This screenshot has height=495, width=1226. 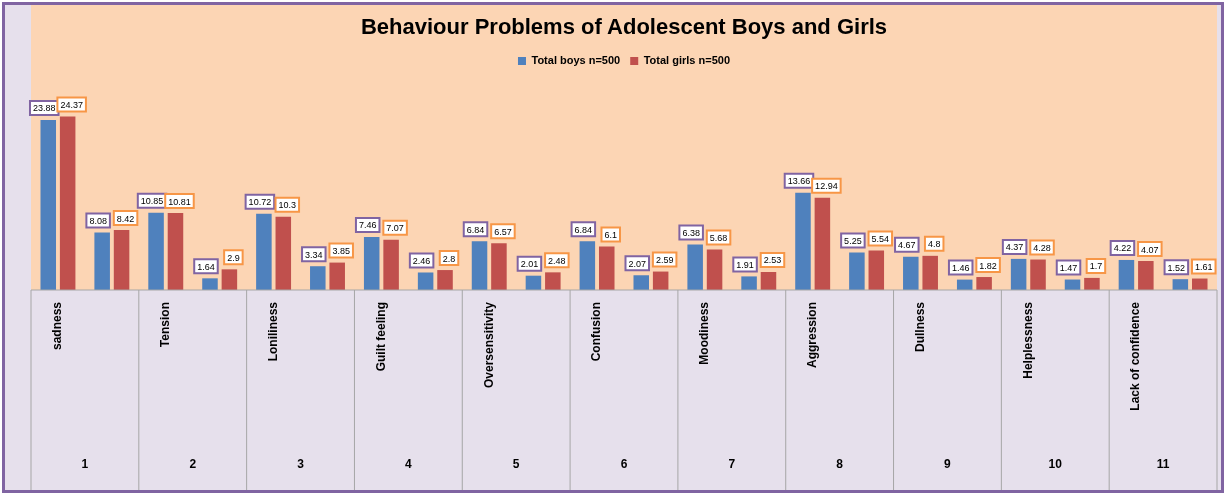 I want to click on data-label: 1.61, so click(x=1203, y=267).